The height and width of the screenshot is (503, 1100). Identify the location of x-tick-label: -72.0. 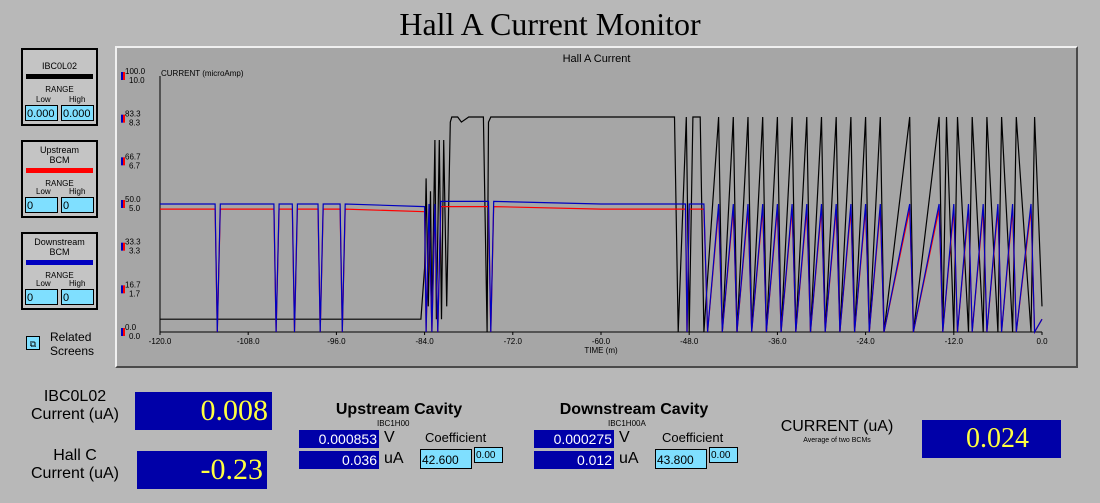
(513, 341).